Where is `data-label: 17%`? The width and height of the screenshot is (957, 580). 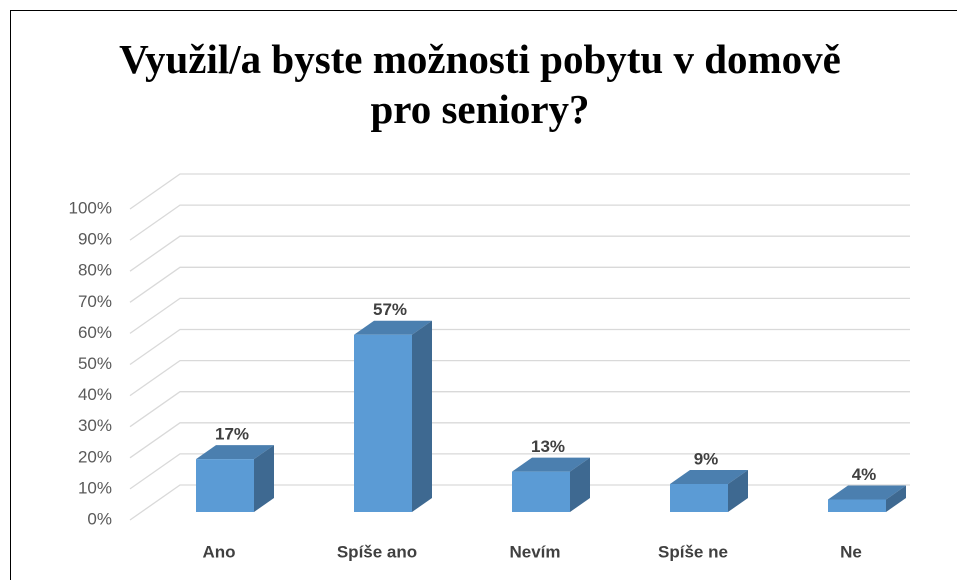
data-label: 17% is located at coordinates (232, 434).